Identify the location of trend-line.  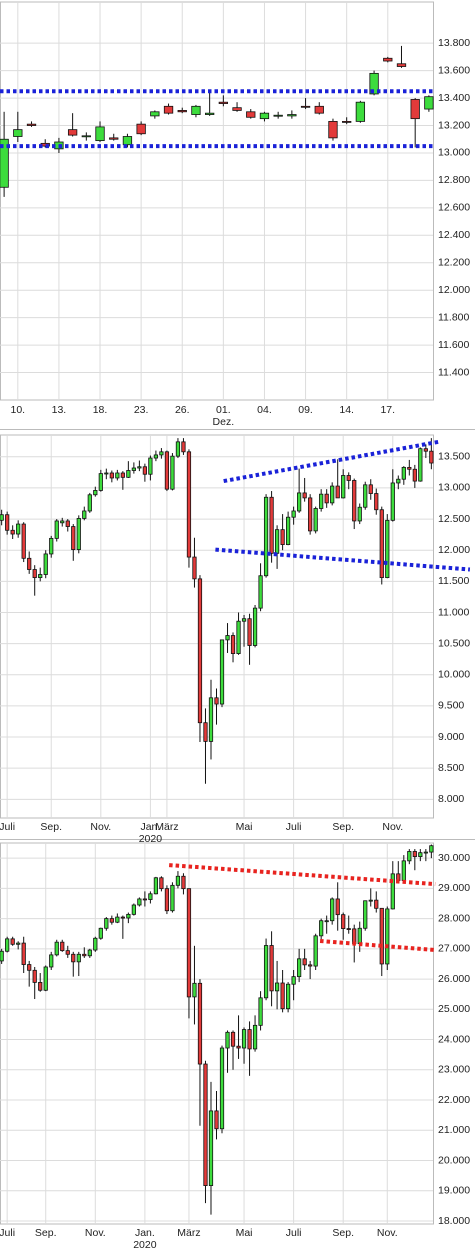
(331, 461).